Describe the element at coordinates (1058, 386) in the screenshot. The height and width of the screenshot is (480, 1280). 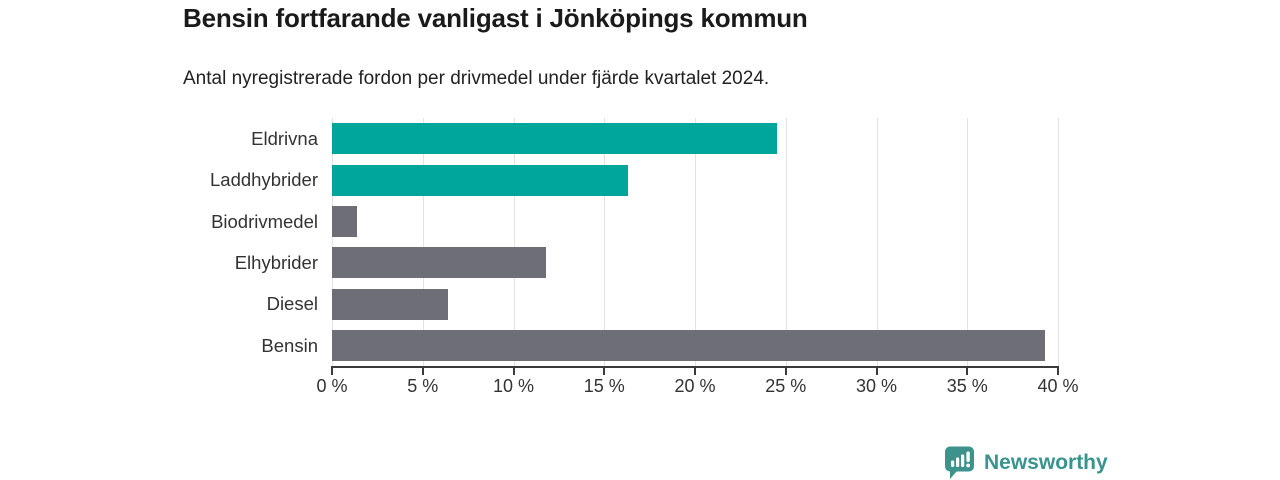
I see `x-tick-label-40: 40 %` at that location.